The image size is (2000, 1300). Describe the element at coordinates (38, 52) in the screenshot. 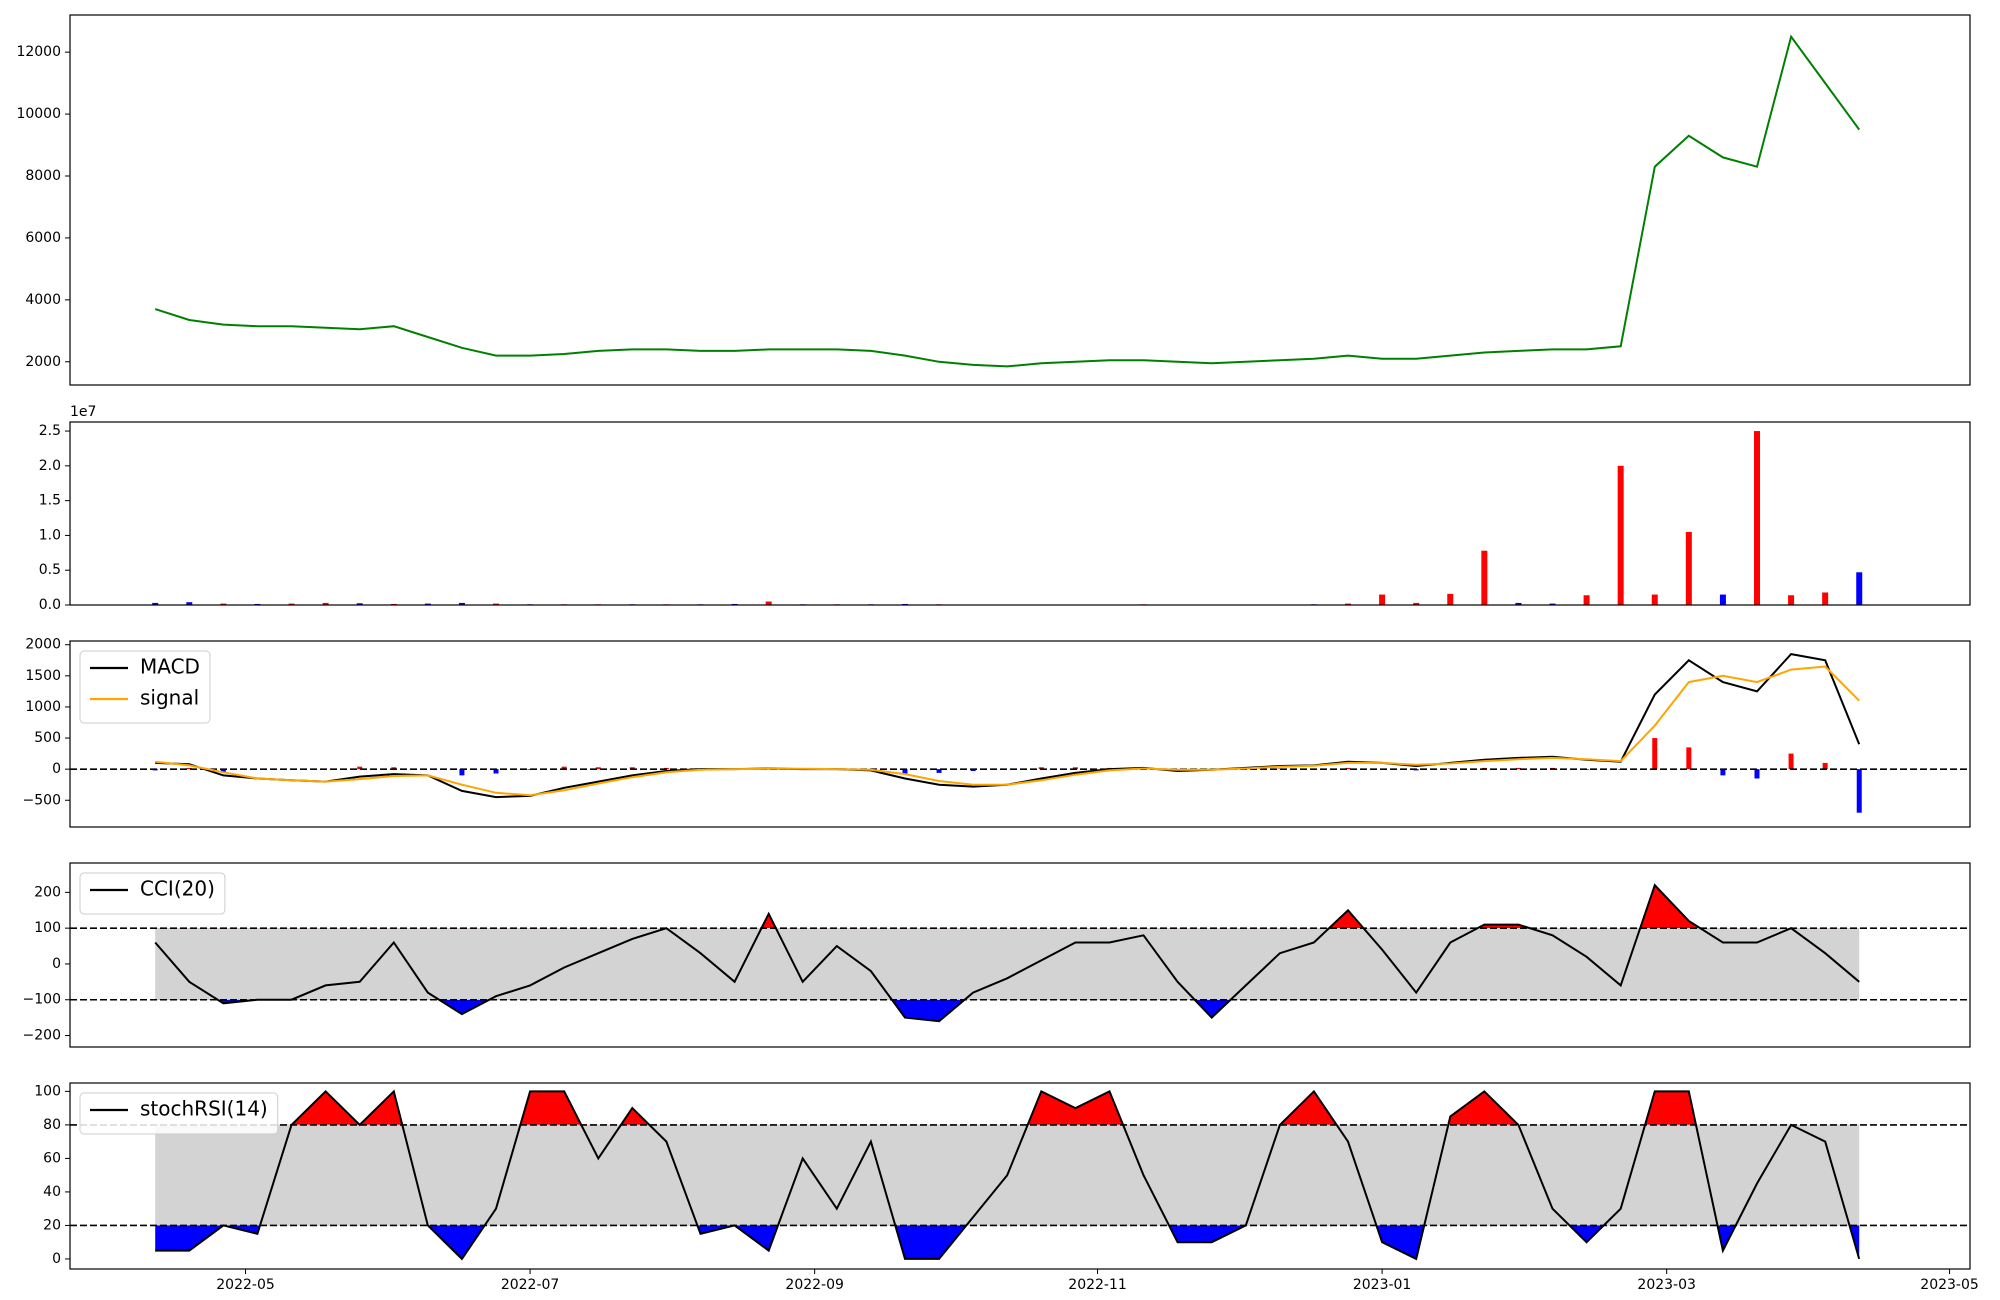

I see `y-tick-label: 12000` at that location.